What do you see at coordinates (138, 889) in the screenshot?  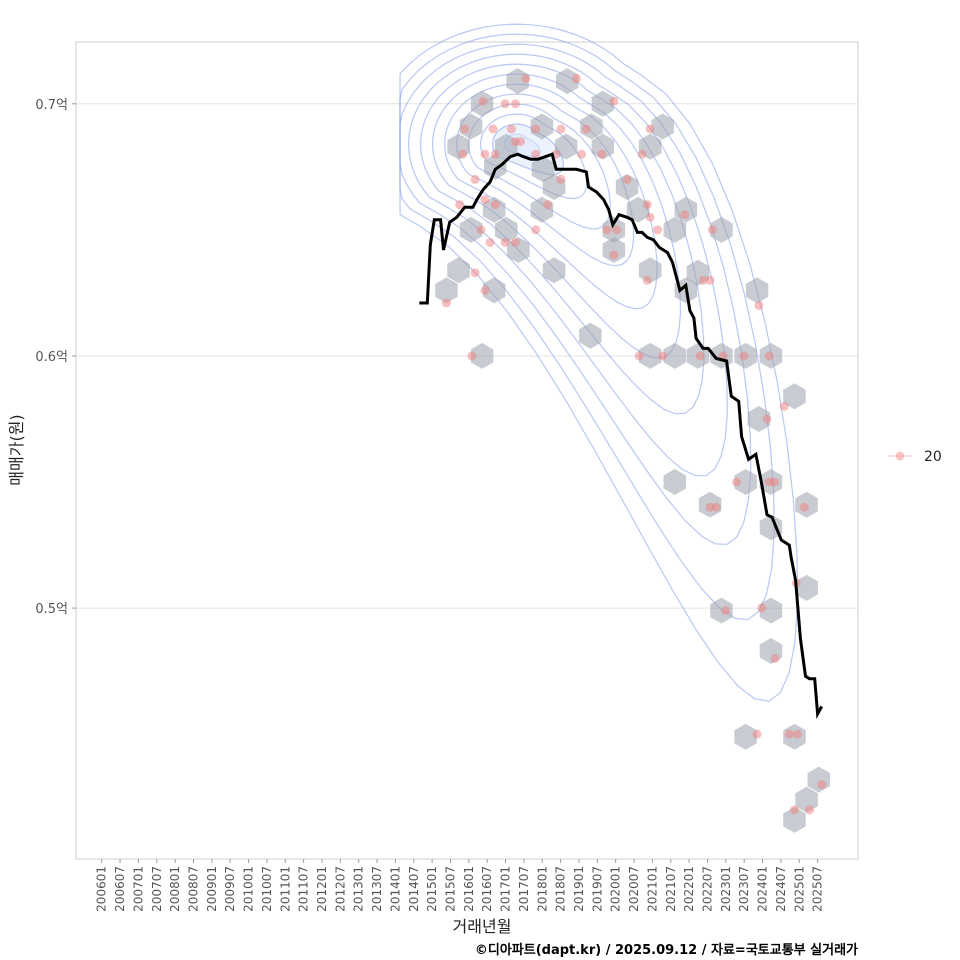 I see `x-tick-label: 200701` at bounding box center [138, 889].